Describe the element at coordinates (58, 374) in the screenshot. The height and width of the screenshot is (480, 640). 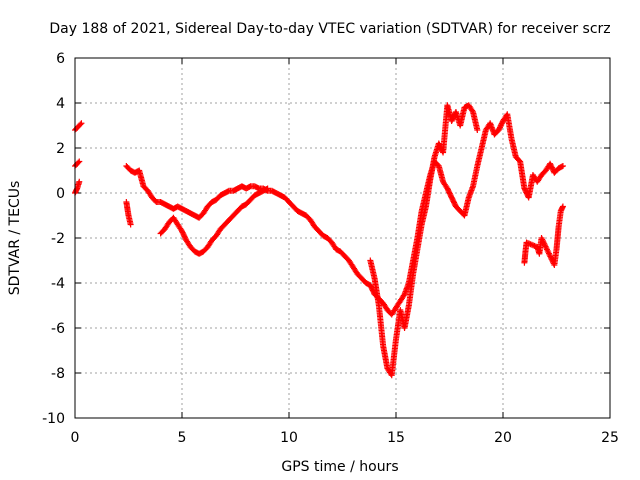
I see `y-tick-label: -8` at that location.